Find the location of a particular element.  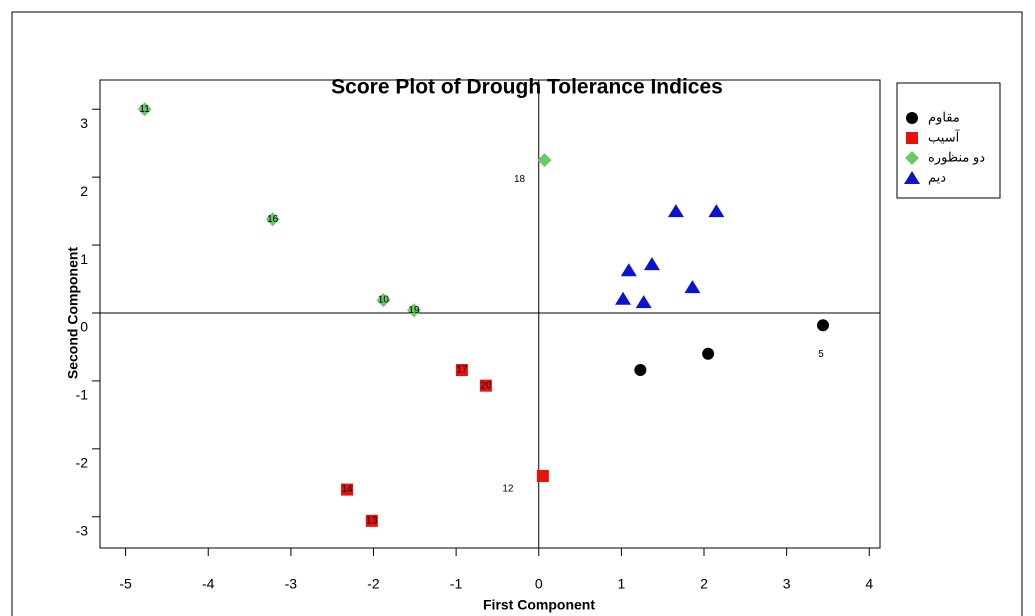

point-label: 12 is located at coordinates (508, 489).